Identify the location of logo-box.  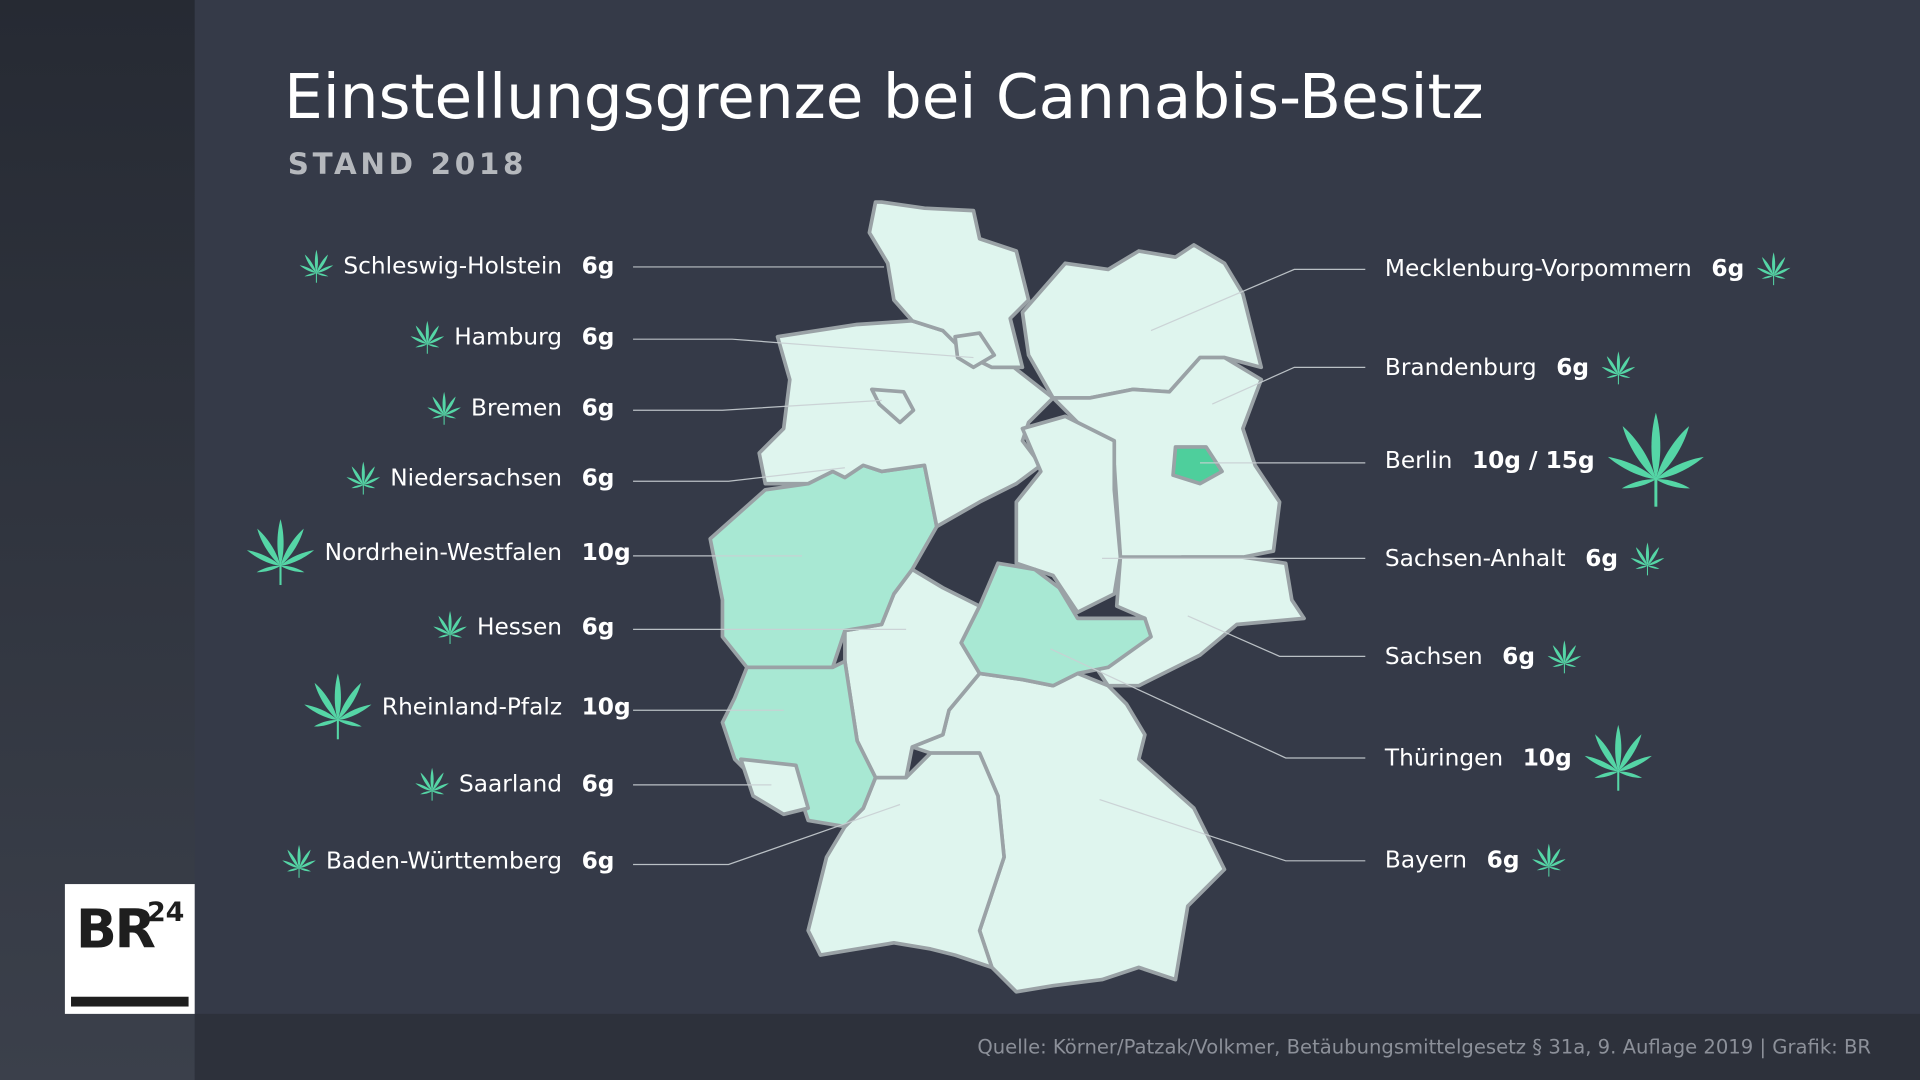
(129, 949).